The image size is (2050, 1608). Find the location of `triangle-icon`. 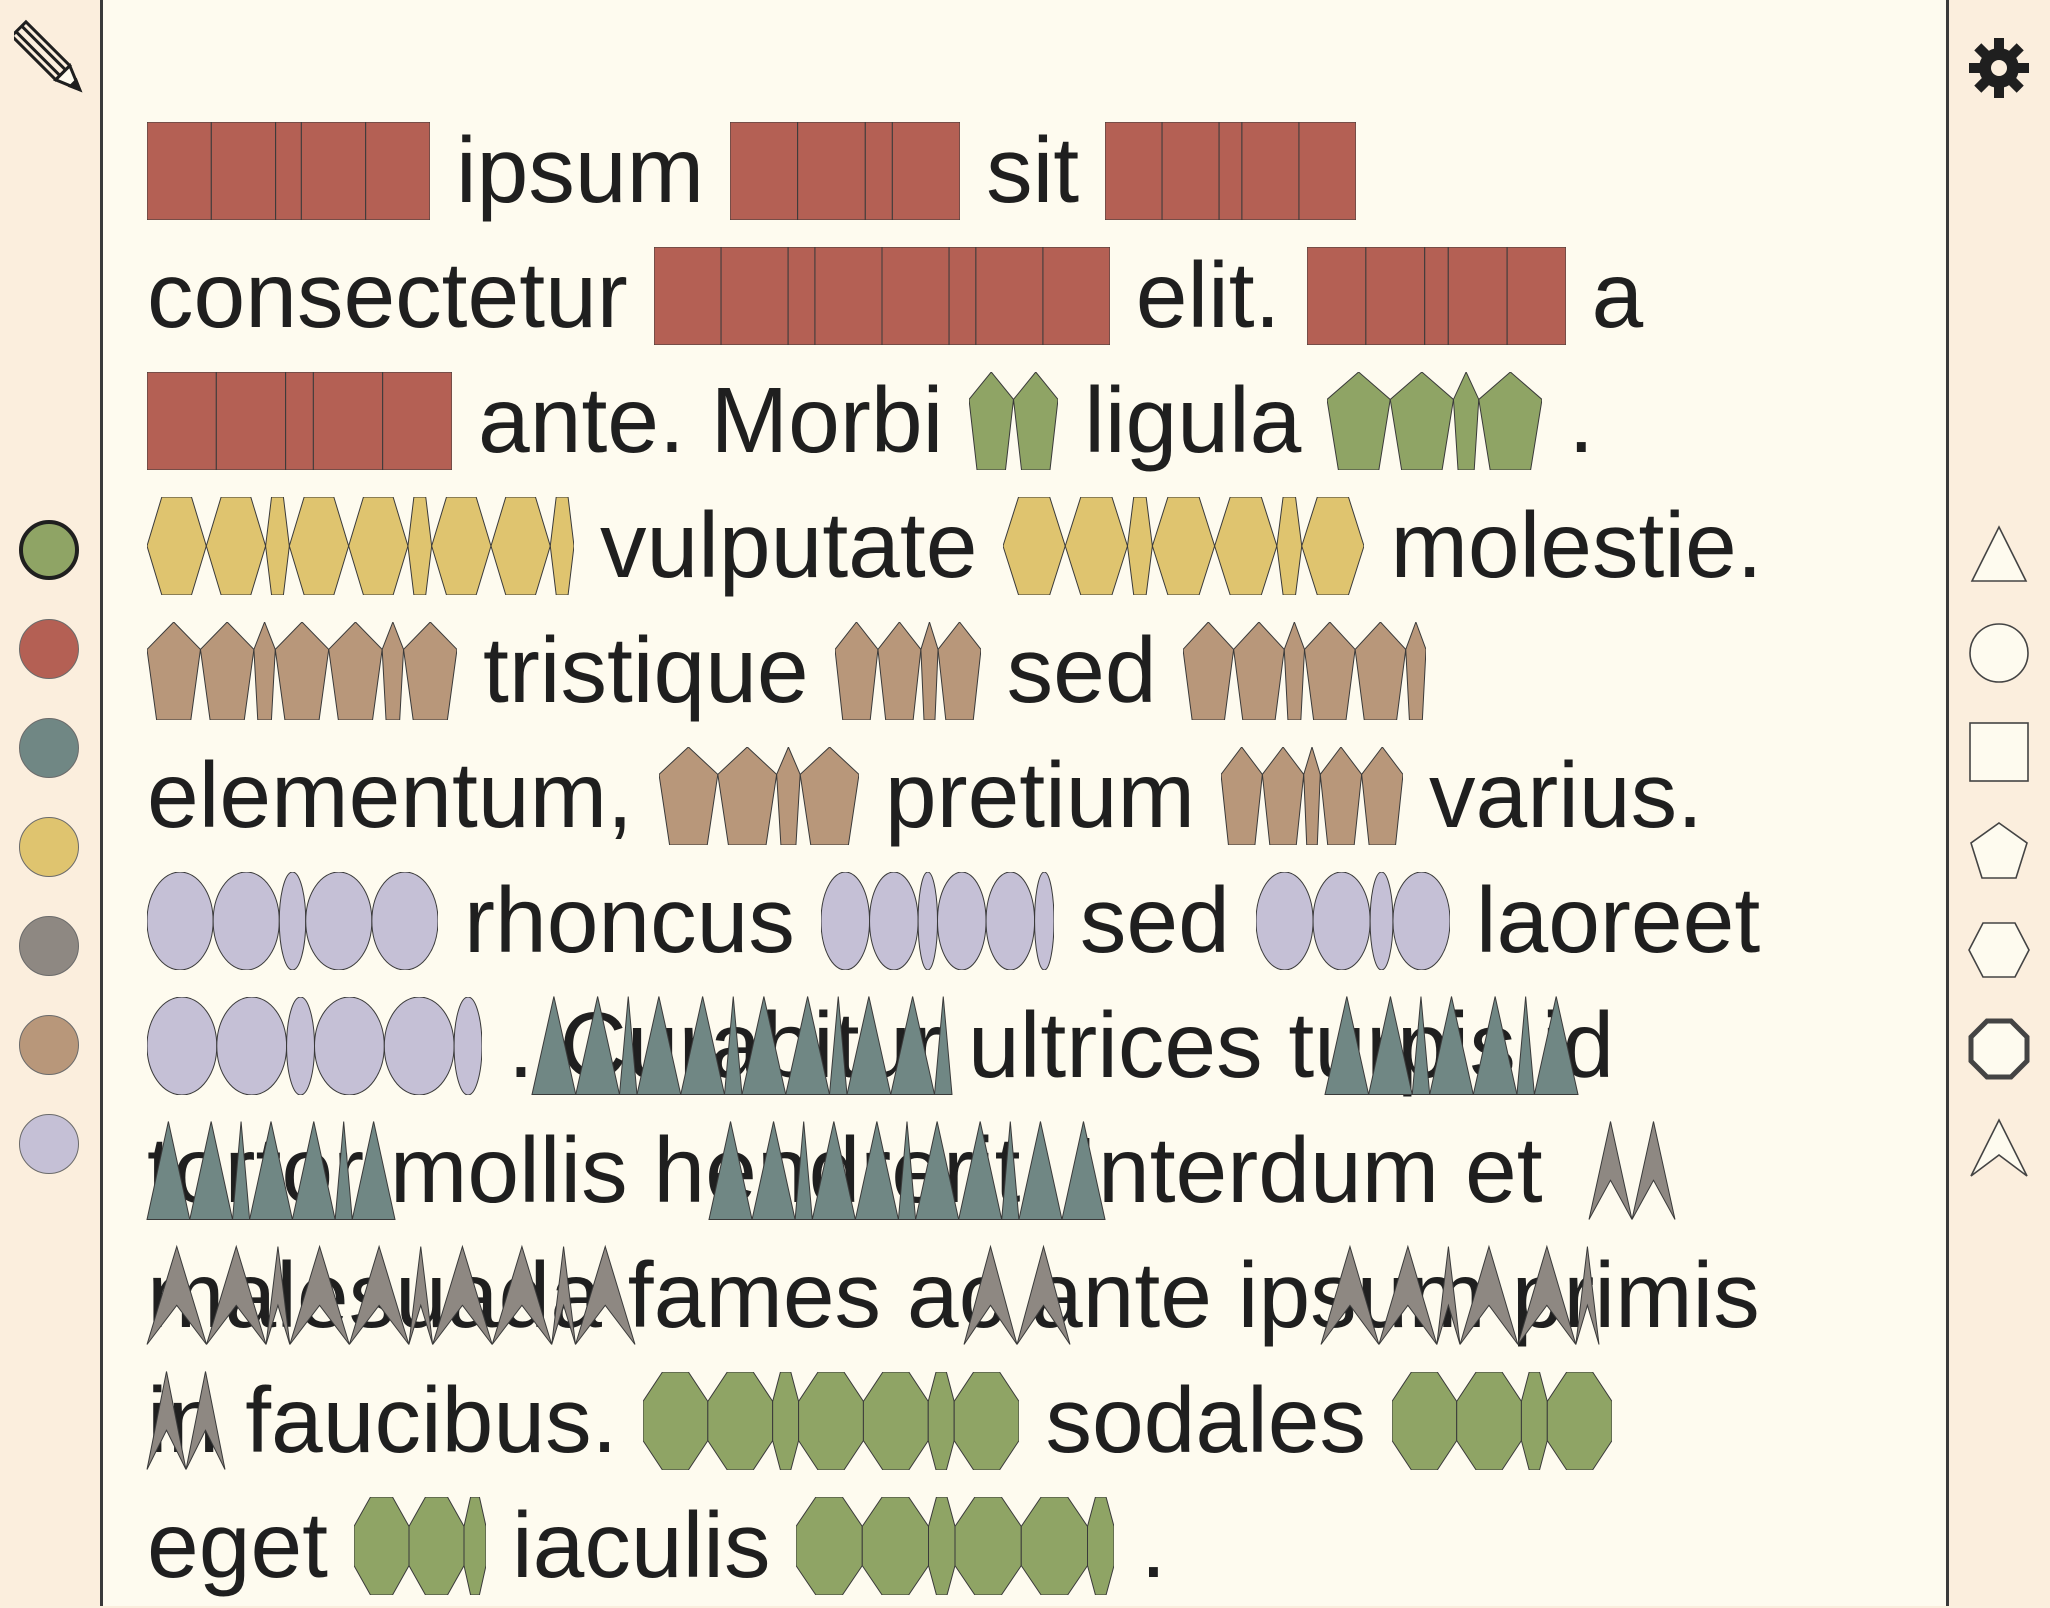

triangle-icon is located at coordinates (1999, 554).